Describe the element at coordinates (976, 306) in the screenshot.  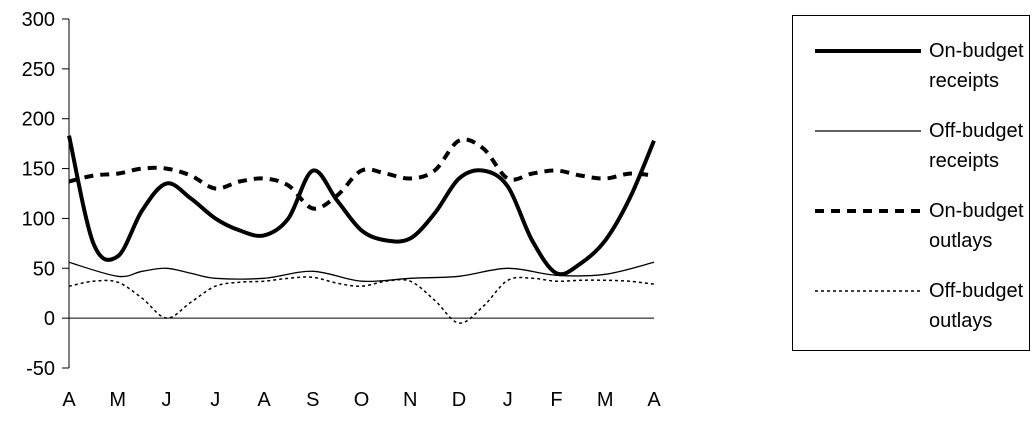
I see `legend-label: Off-budget outlays` at that location.